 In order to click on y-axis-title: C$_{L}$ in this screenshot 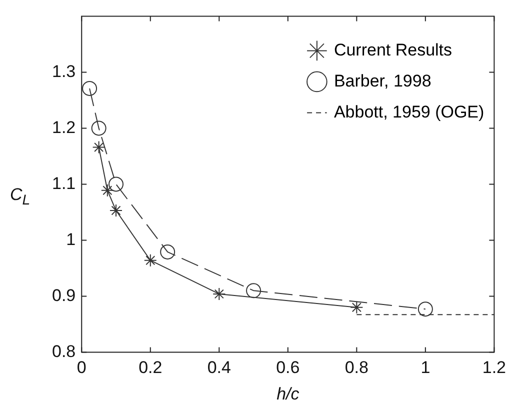, I will do `click(20, 196)`.